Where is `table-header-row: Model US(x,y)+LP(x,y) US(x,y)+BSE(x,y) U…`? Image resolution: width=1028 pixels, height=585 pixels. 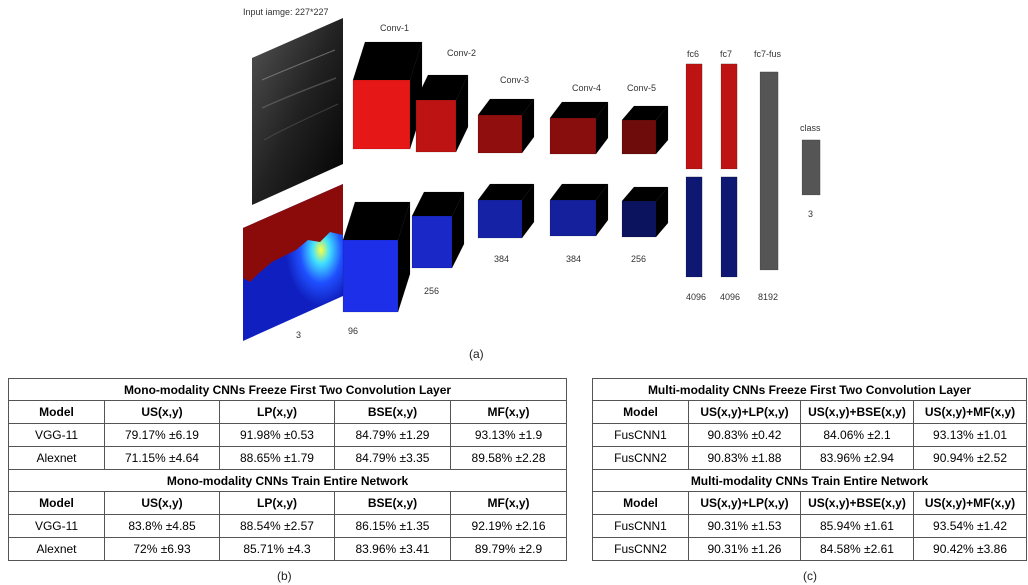 table-header-row: Model US(x,y)+LP(x,y) US(x,y)+BSE(x,y) U… is located at coordinates (810, 503).